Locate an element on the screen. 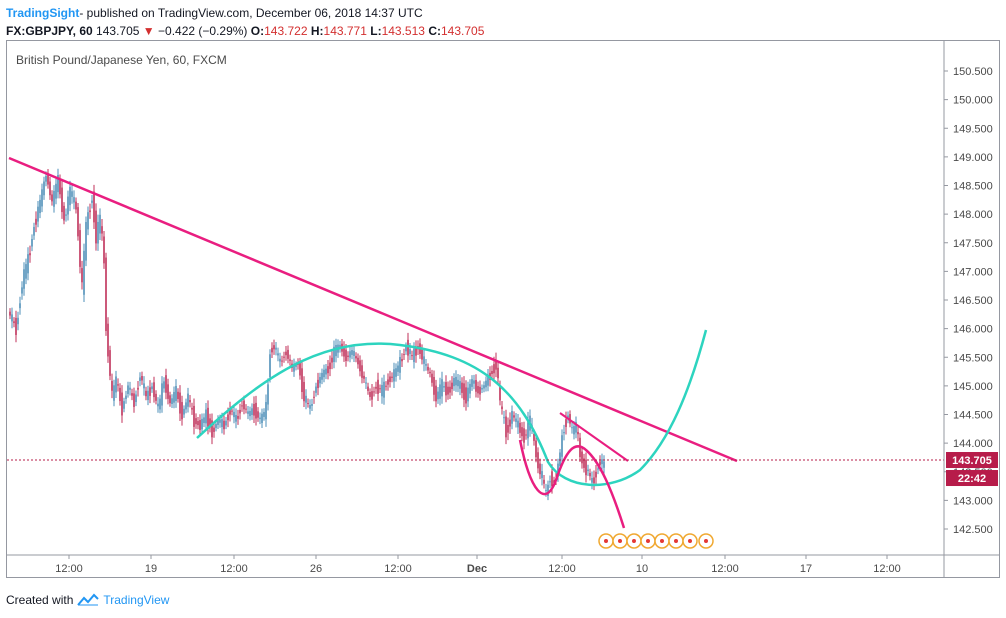 The width and height of the screenshot is (1006, 618). brand-name: TradingSight is located at coordinates (43, 13).